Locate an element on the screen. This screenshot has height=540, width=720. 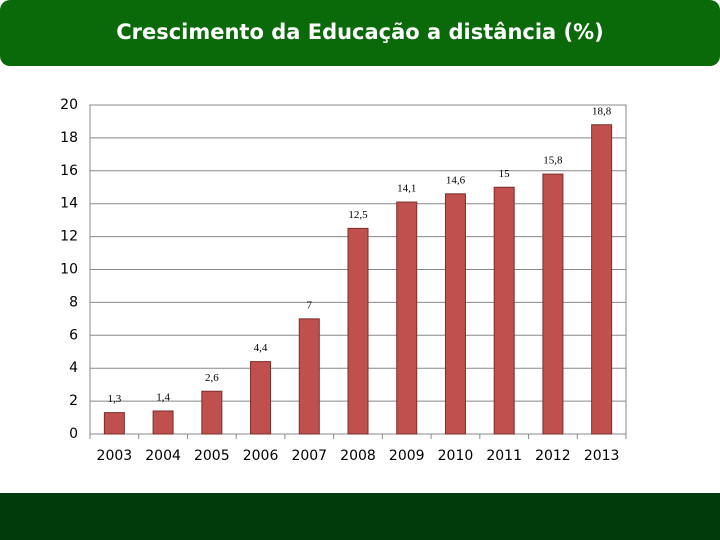
y-tick-label: 4 is located at coordinates (73, 368).